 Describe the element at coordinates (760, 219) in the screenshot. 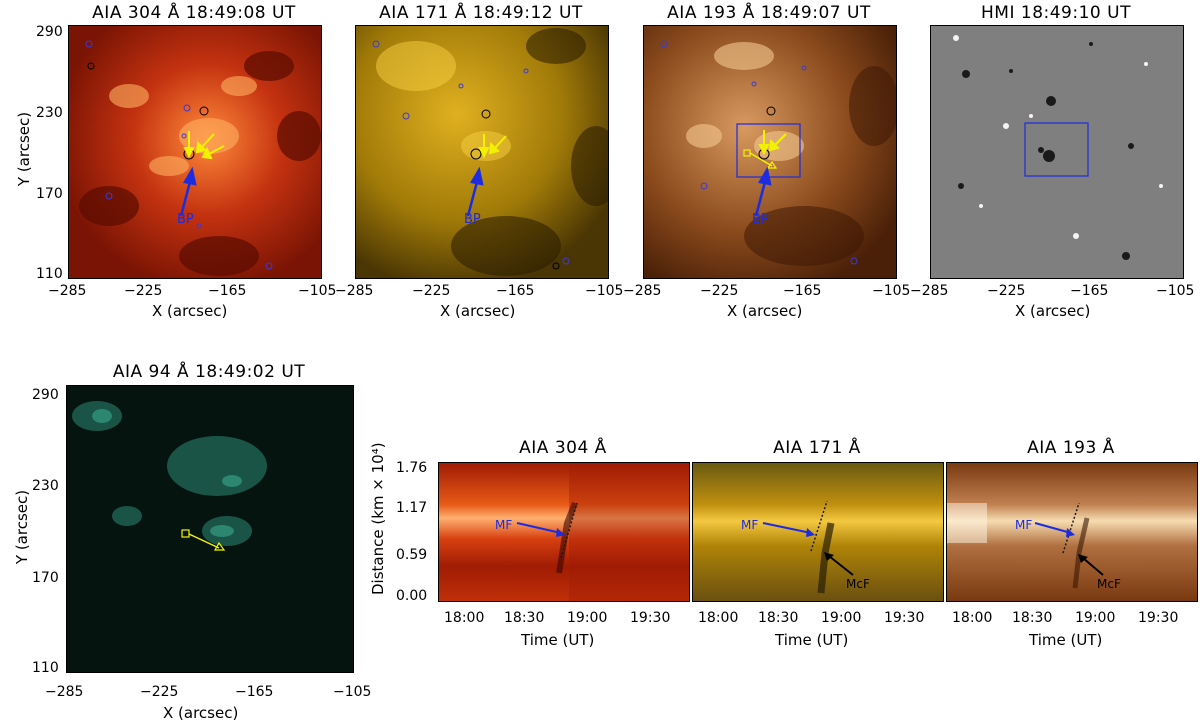

I see `bp-label-193: BP` at that location.